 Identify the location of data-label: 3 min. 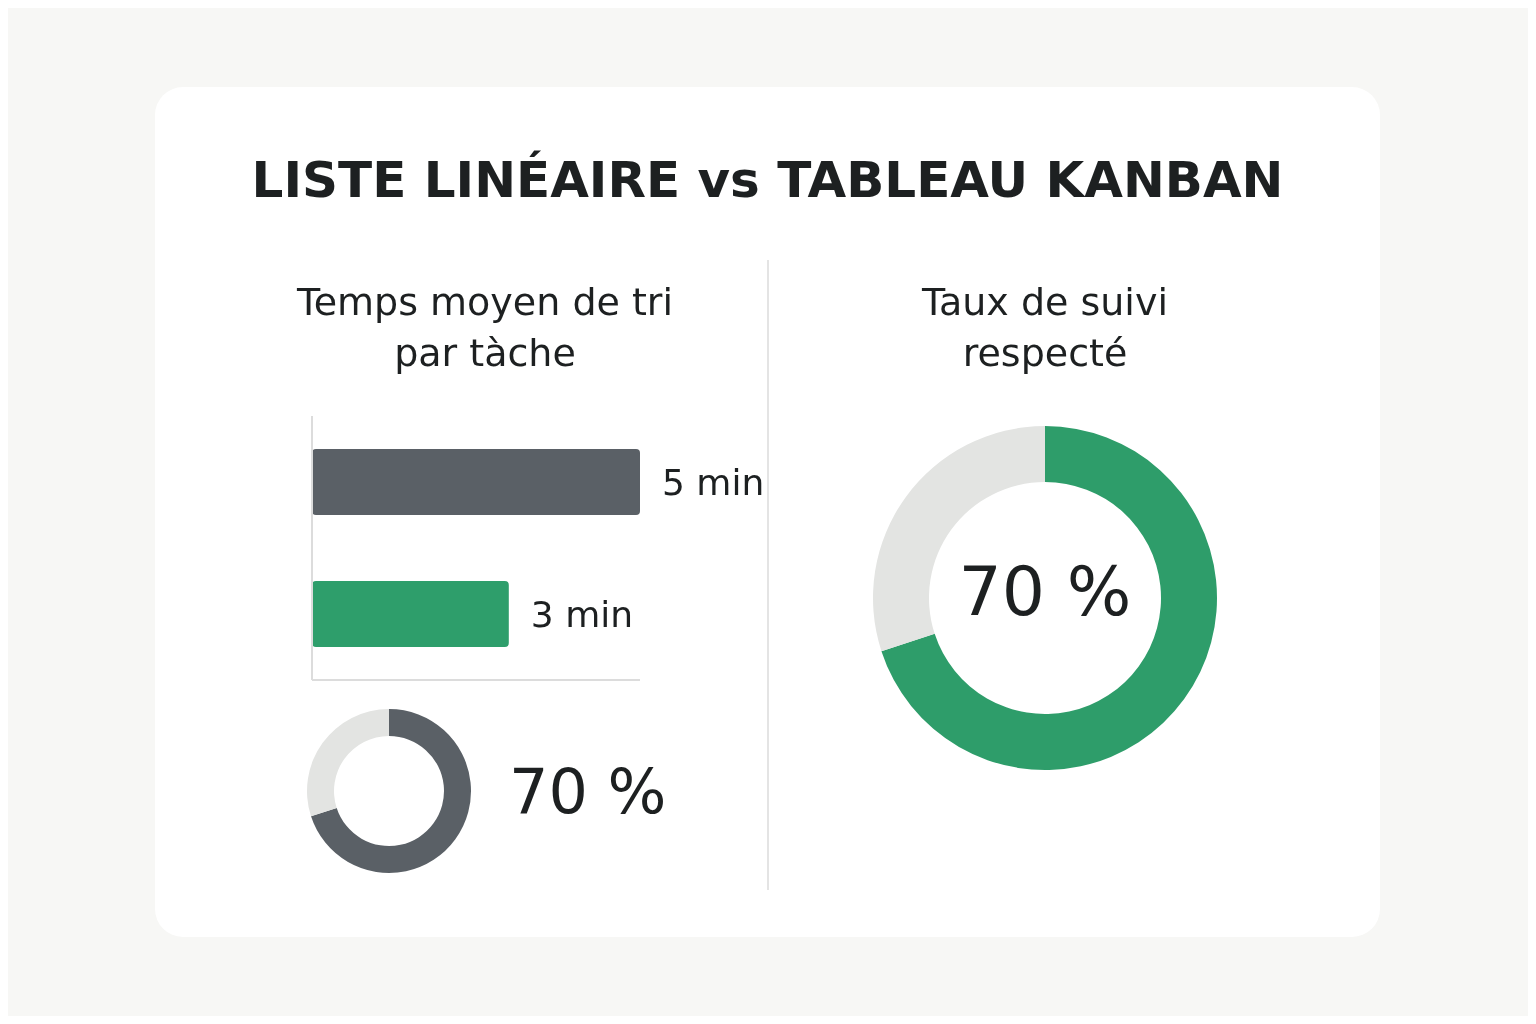
(582, 614).